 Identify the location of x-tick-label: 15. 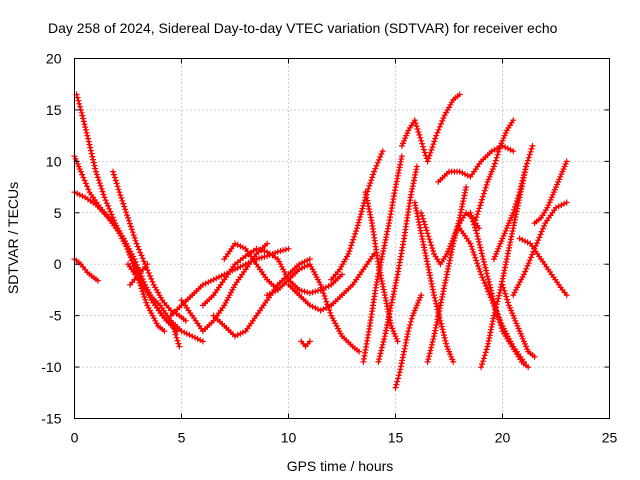
(396, 438).